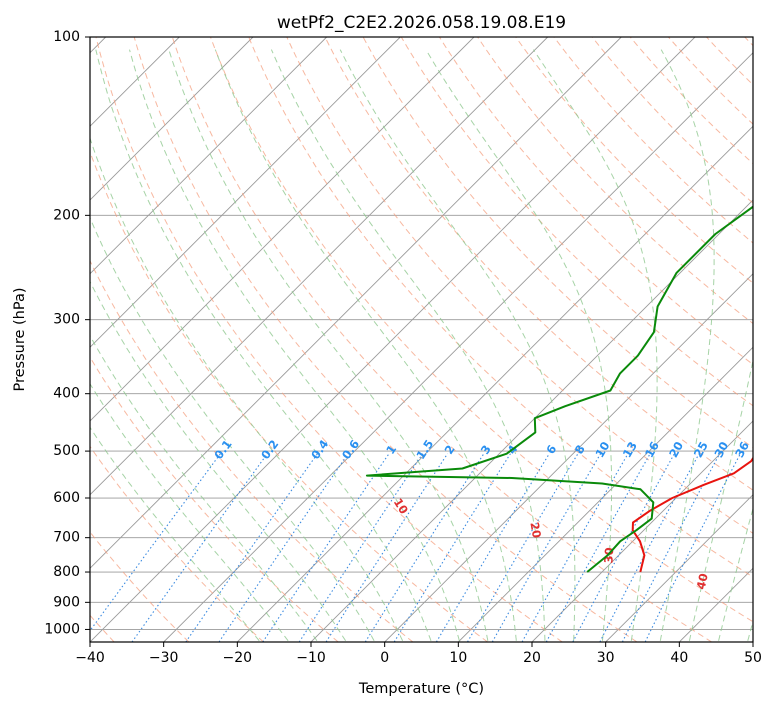 This screenshot has width=775, height=708. What do you see at coordinates (238, 658) in the screenshot?
I see `x-tick-label: −20` at bounding box center [238, 658].